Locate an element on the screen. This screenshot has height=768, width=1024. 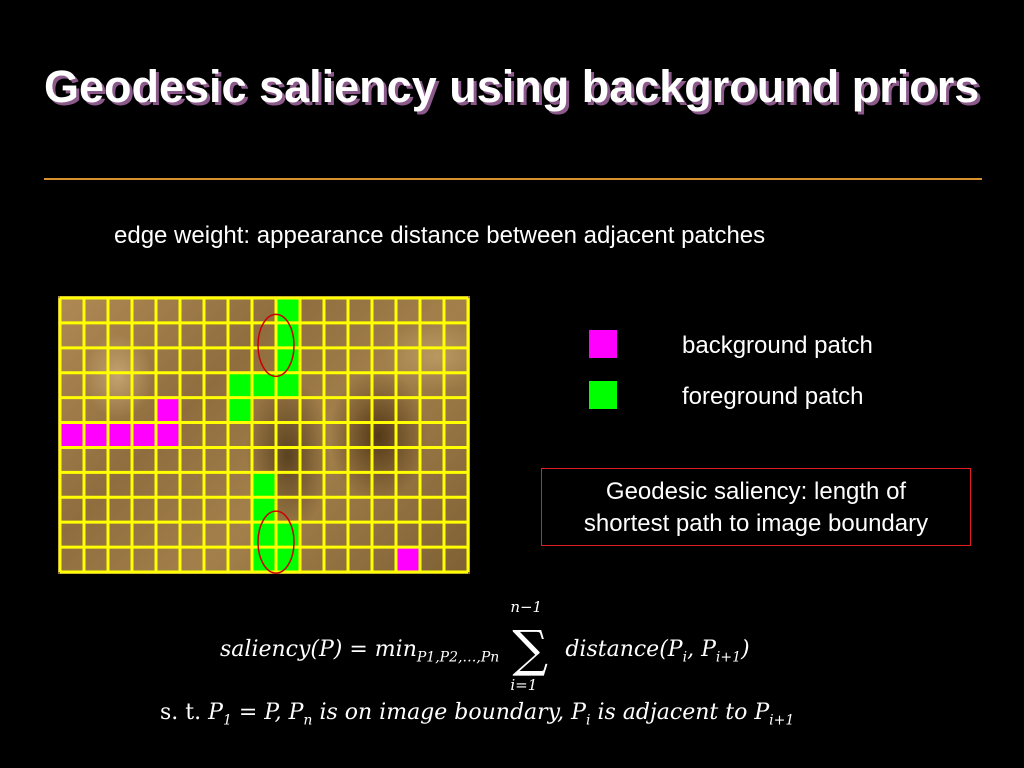
formula-rhs-sub-i1: i+1 is located at coordinates (728, 657).